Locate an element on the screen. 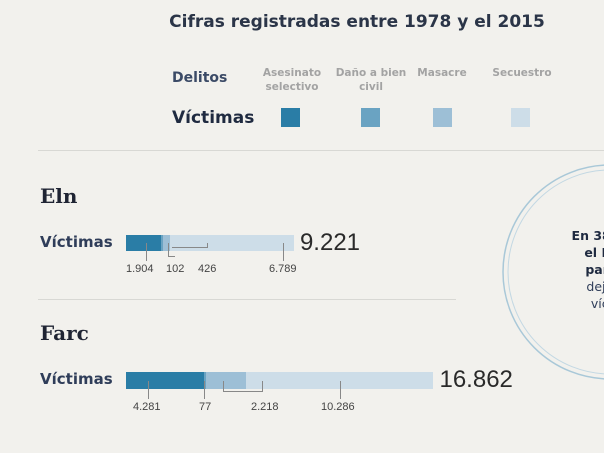 The width and height of the screenshot is (604, 453). legend-value-label: Víctimas is located at coordinates (213, 118).